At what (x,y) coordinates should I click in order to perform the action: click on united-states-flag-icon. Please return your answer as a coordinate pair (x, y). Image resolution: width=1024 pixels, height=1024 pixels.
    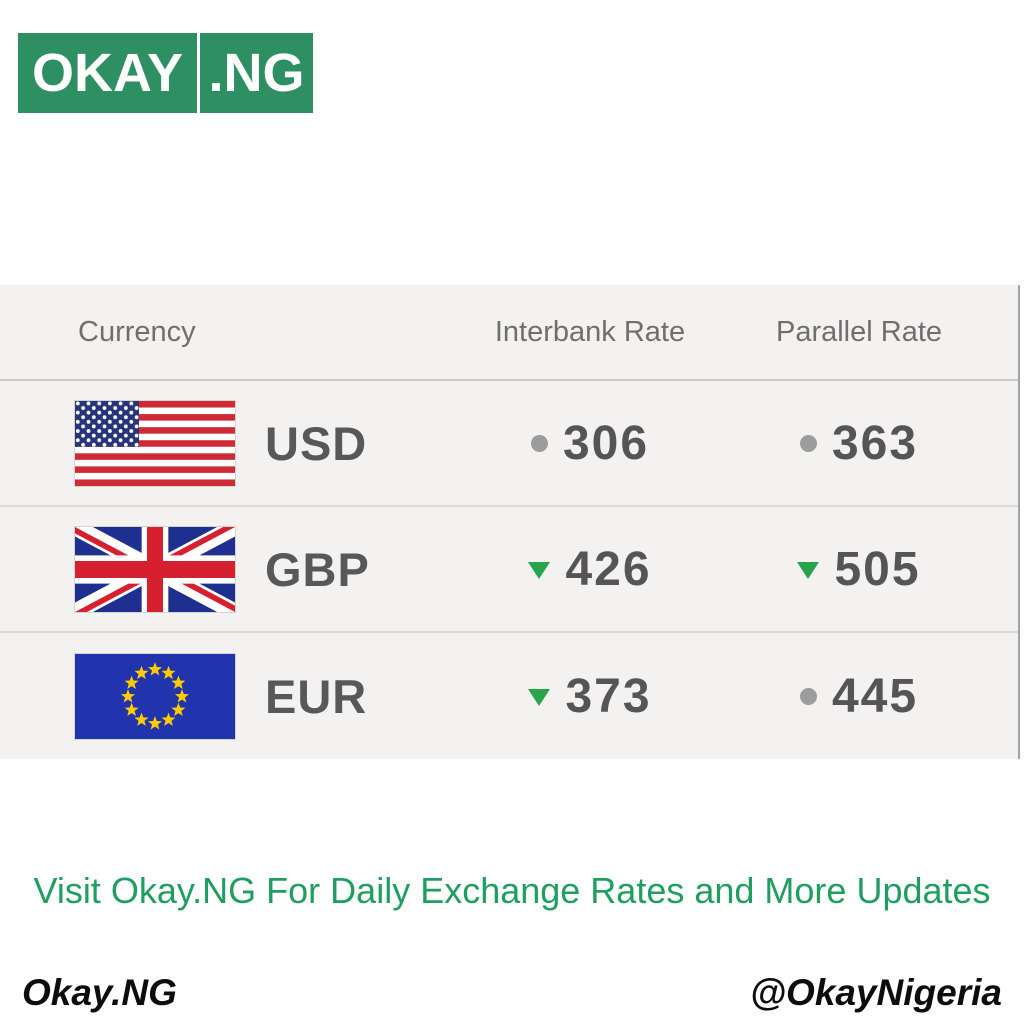
    Looking at the image, I should click on (155, 443).